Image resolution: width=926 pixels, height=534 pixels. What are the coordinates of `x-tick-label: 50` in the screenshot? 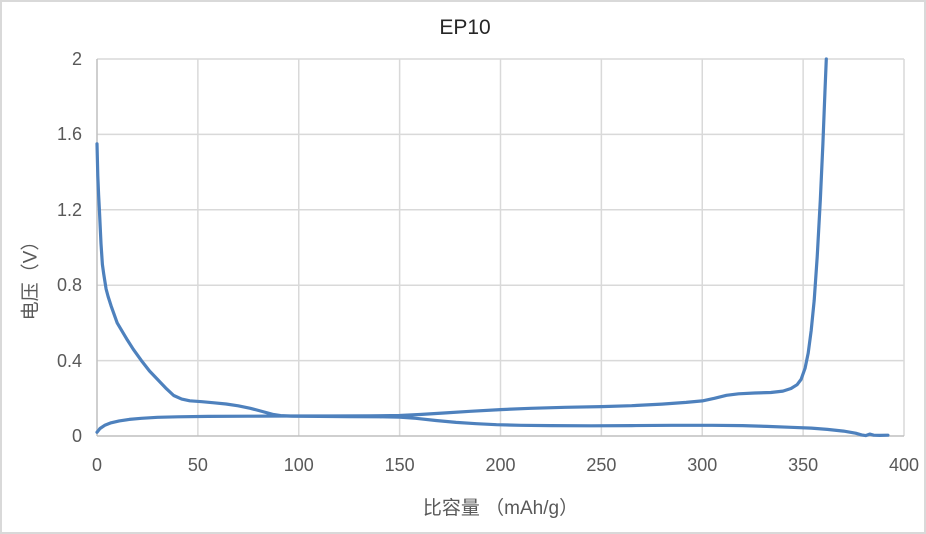 It's located at (197, 465).